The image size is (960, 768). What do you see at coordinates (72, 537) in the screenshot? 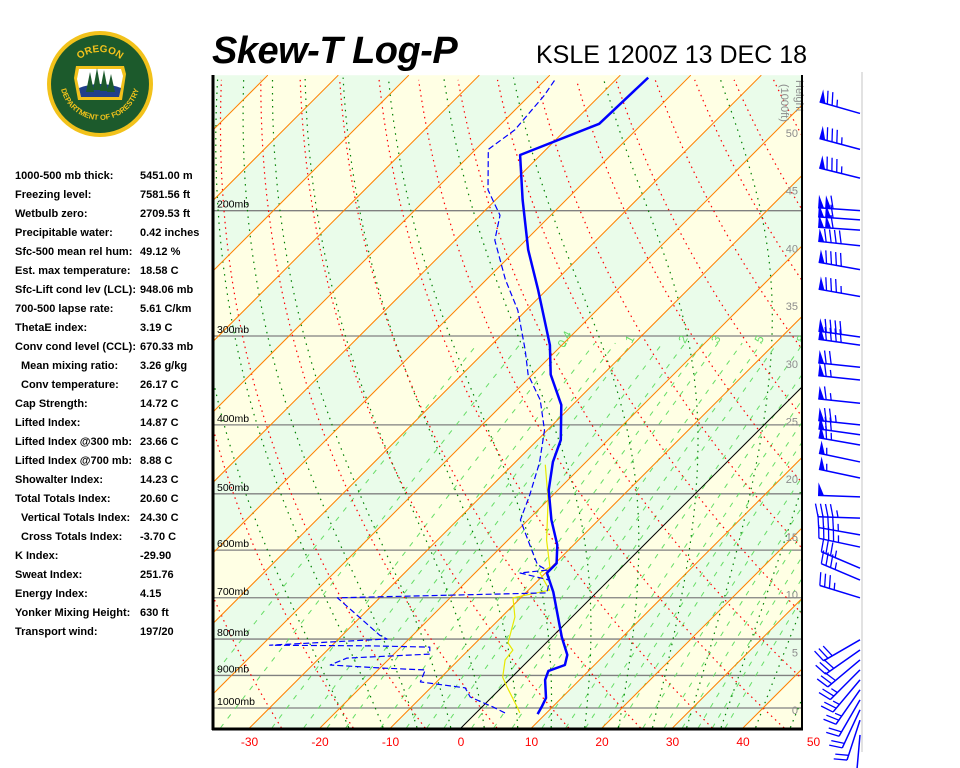
I see `stat-label: Cross Totals Index:` at bounding box center [72, 537].